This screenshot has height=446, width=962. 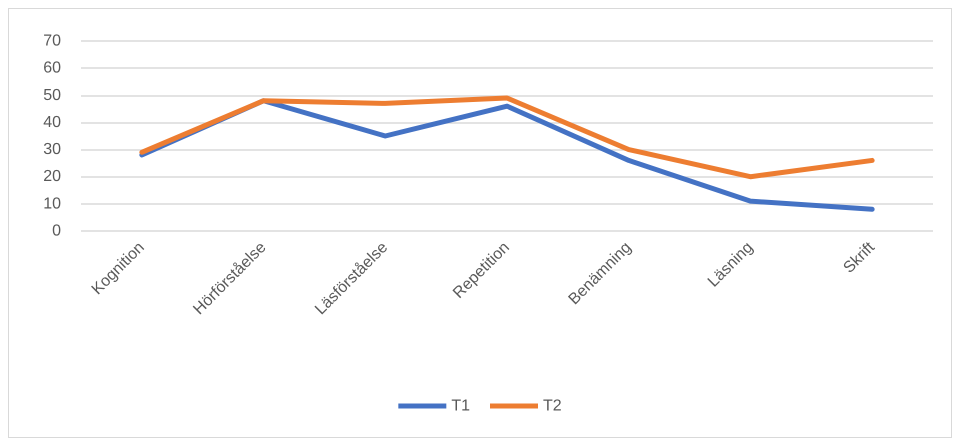 What do you see at coordinates (52, 122) in the screenshot?
I see `y-tick-label: 40` at bounding box center [52, 122].